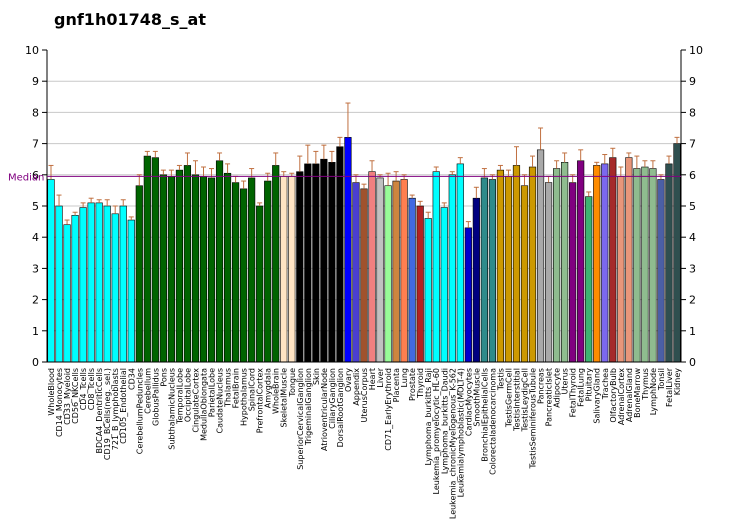 This screenshot has height=530, width=732. What do you see at coordinates (155, 397) in the screenshot?
I see `category-label: GlobusPallidus` at bounding box center [155, 397].